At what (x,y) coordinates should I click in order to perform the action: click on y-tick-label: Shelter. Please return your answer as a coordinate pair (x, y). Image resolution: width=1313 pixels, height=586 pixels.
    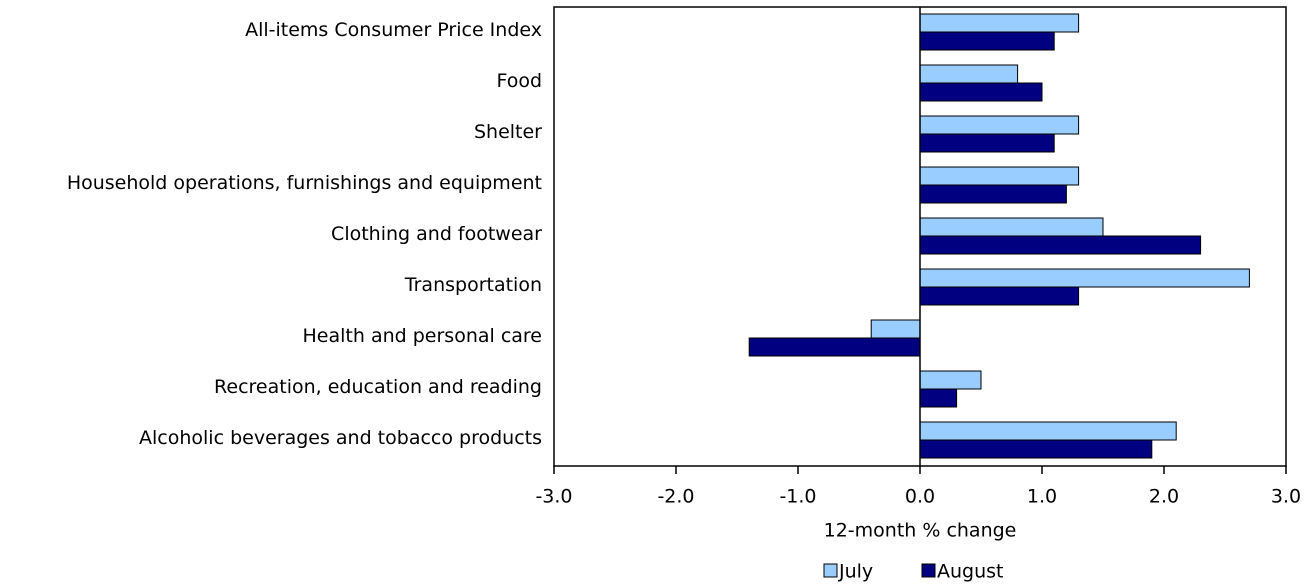
    Looking at the image, I should click on (508, 132).